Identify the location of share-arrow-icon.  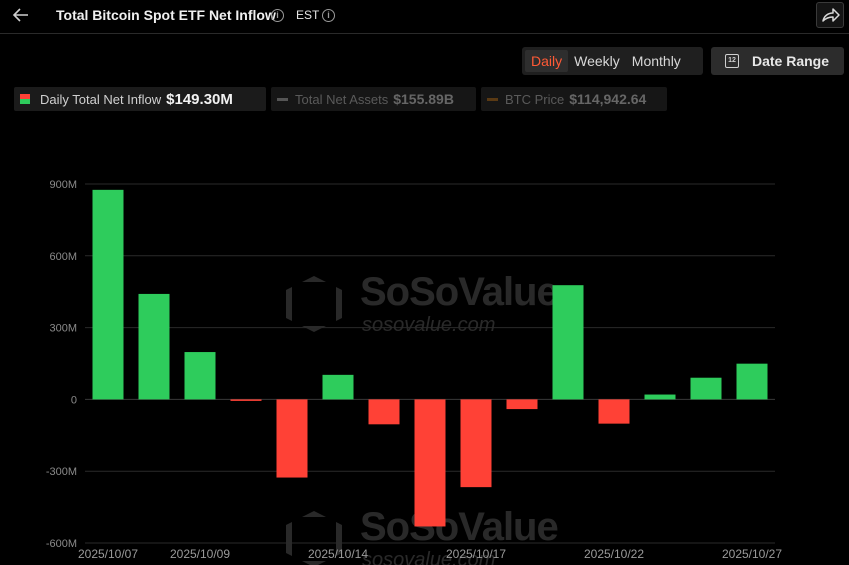
(831, 15).